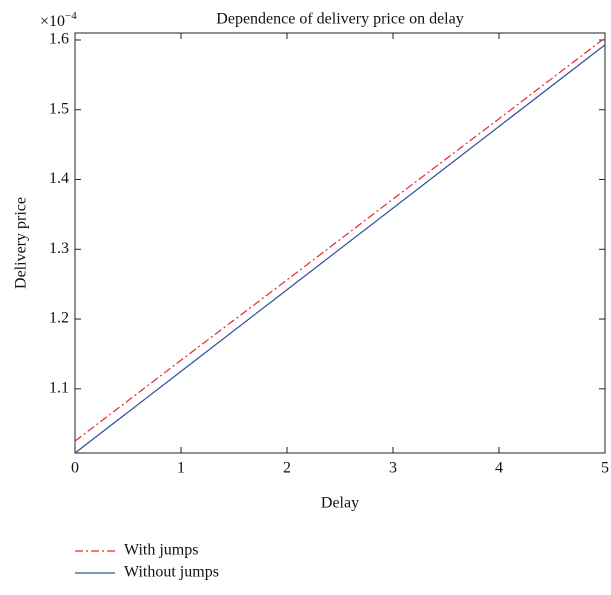 The width and height of the screenshot is (611, 595). Describe the element at coordinates (59, 248) in the screenshot. I see `y-tick-label: 1.3` at that location.